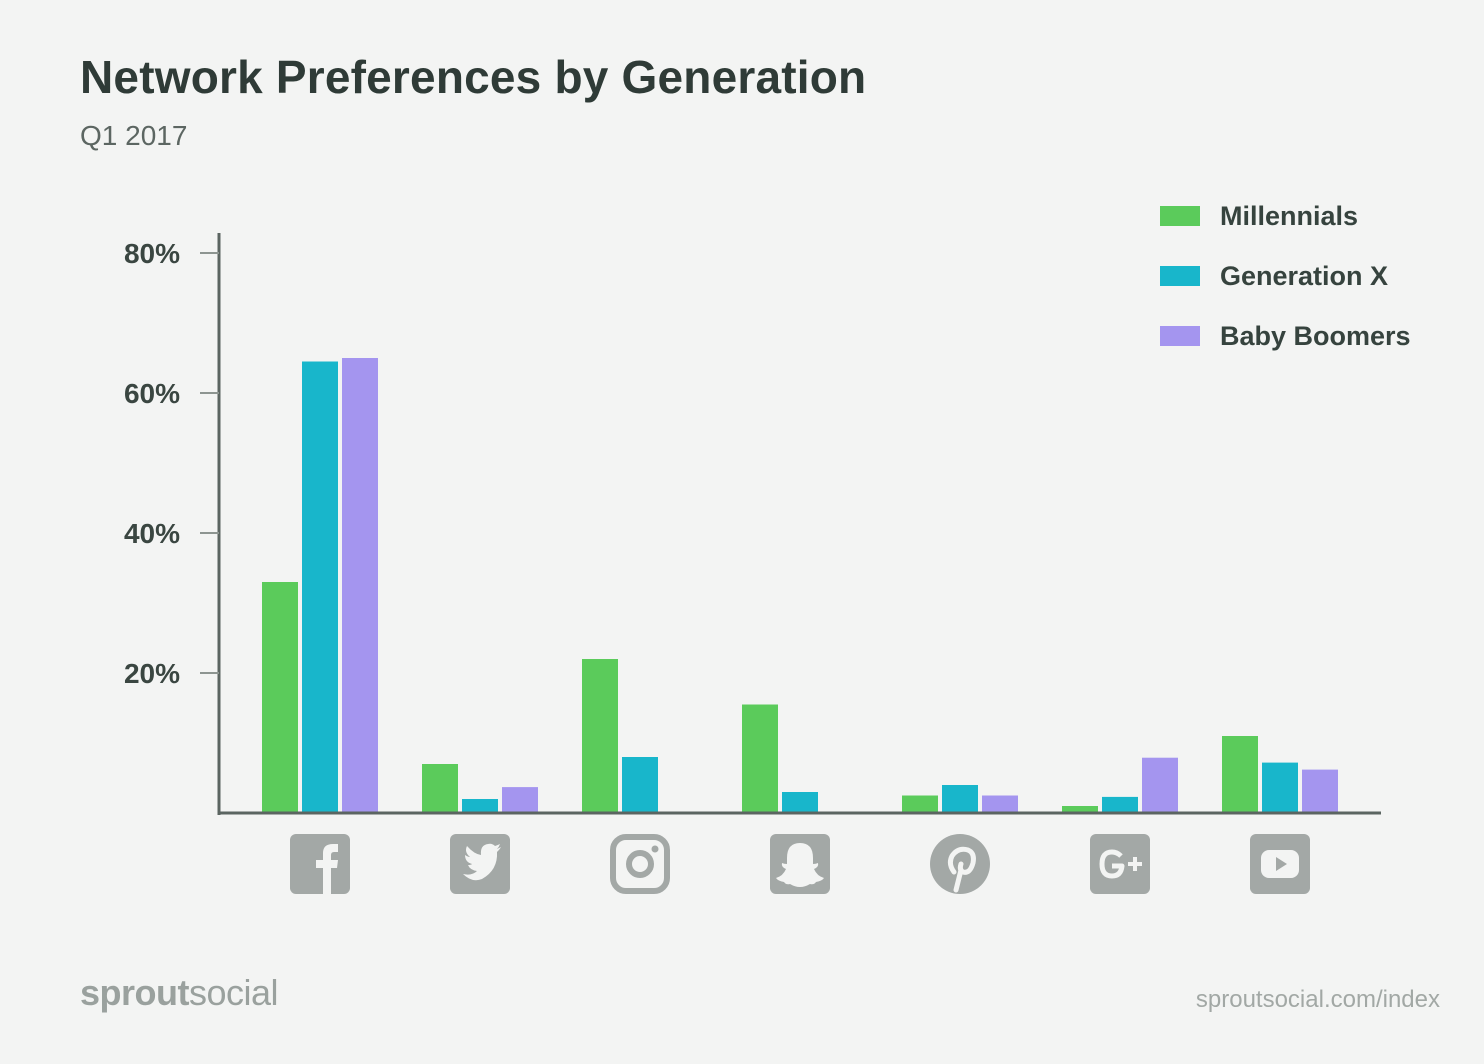  I want to click on y-axis: 20% 40% 60% 80%, so click(172, 524).